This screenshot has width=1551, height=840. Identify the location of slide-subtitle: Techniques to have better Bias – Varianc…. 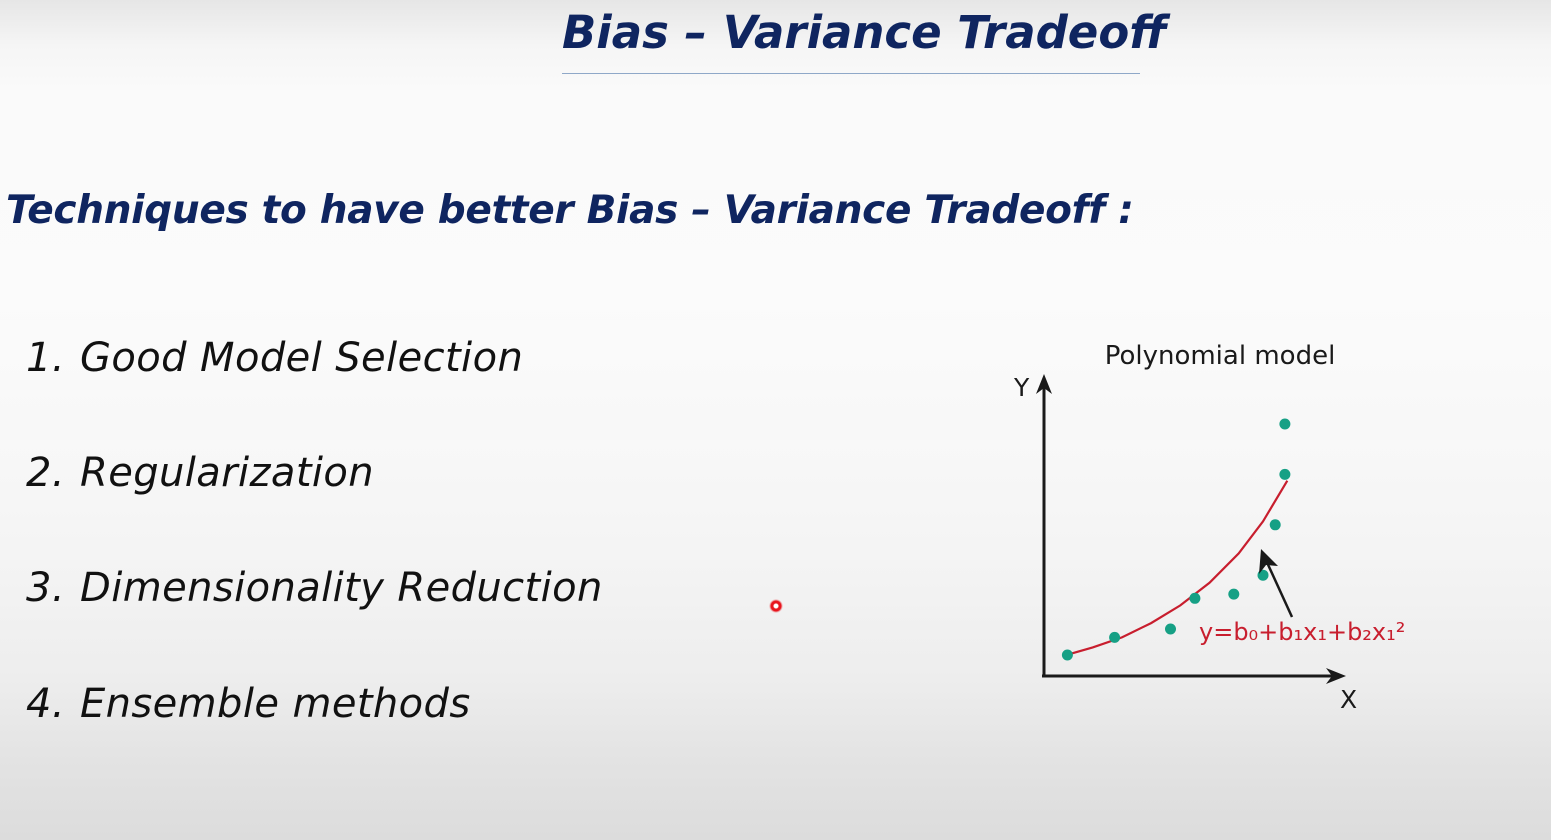
(570, 210).